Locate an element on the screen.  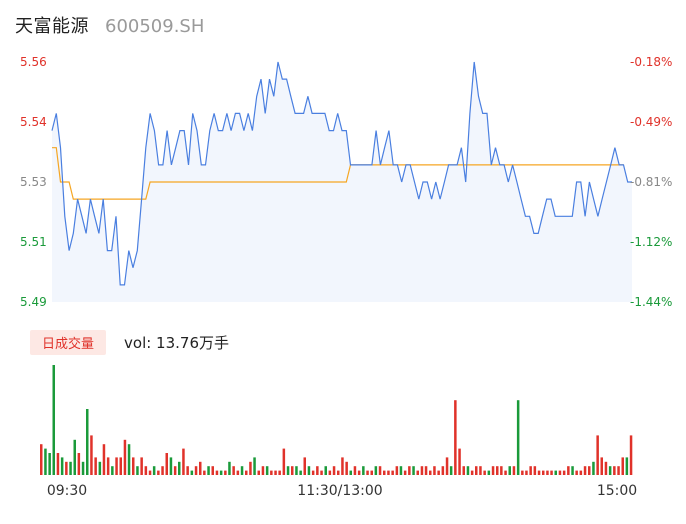
stock-code: 600509.SH is located at coordinates (155, 26).